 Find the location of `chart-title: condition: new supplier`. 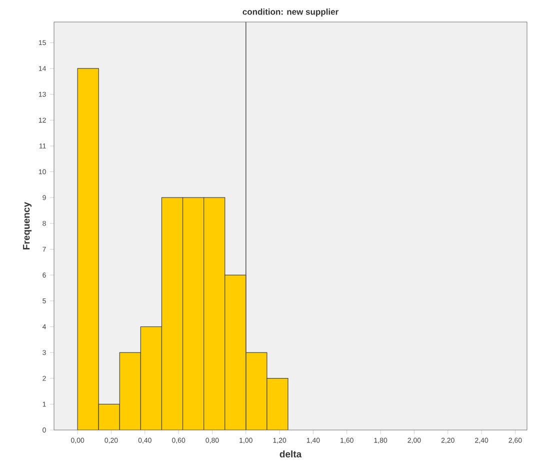

chart-title: condition: new supplier is located at coordinates (290, 12).